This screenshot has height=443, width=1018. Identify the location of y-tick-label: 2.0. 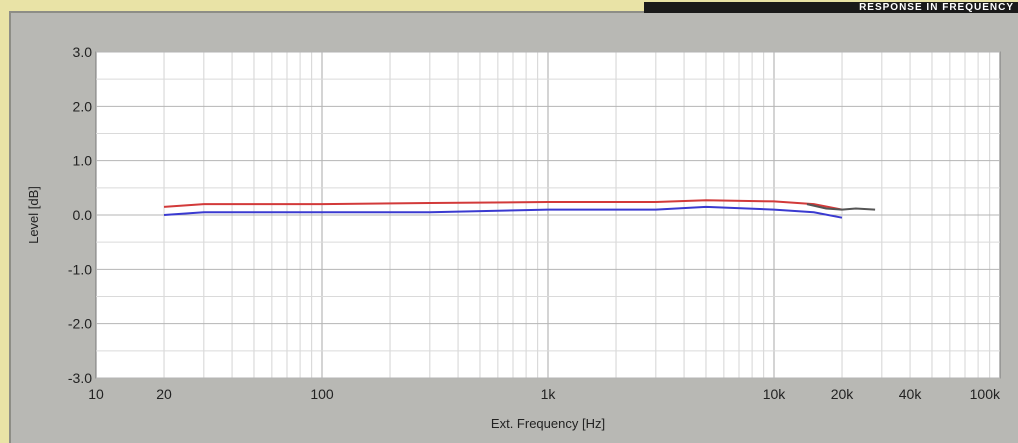
(83, 106).